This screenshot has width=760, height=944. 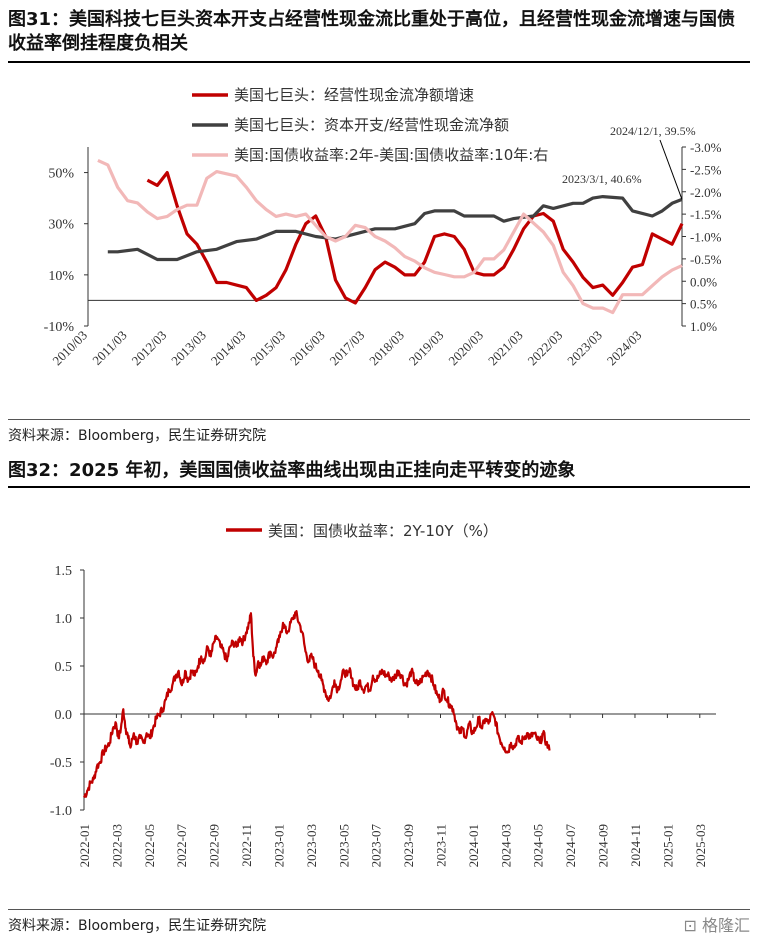 What do you see at coordinates (64, 715) in the screenshot?
I see `y-tick-label: 0.0` at bounding box center [64, 715].